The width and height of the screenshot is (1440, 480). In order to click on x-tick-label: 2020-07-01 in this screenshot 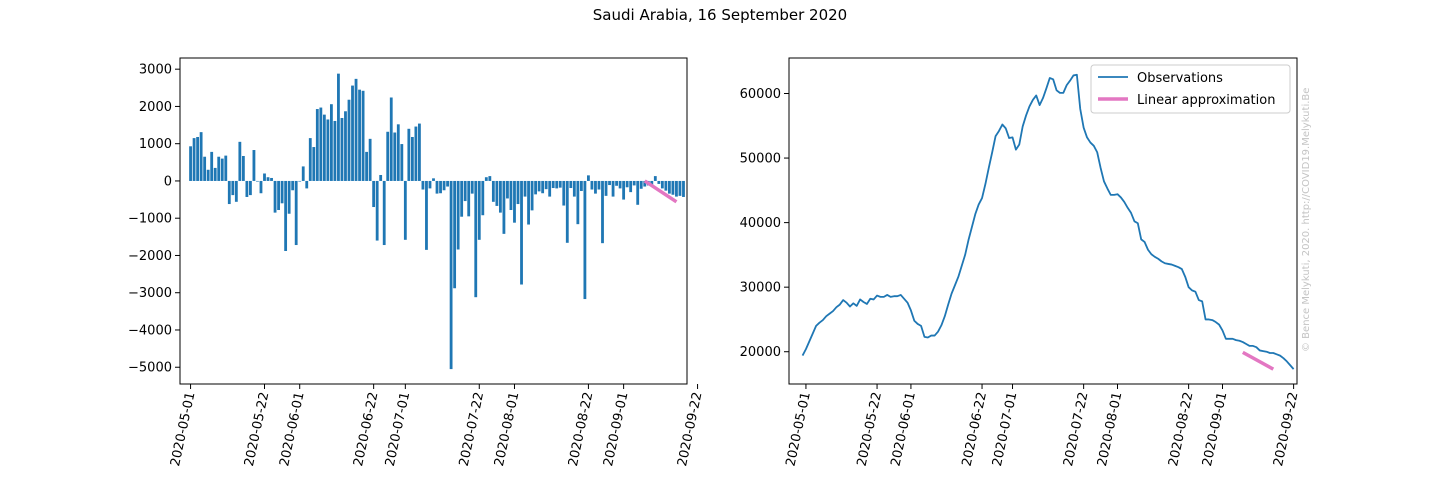, I will do `click(1005, 429)`.